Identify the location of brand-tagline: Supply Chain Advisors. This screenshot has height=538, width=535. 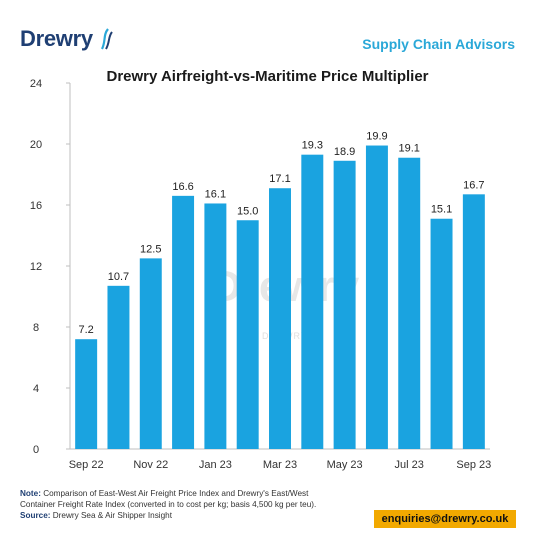
(438, 44).